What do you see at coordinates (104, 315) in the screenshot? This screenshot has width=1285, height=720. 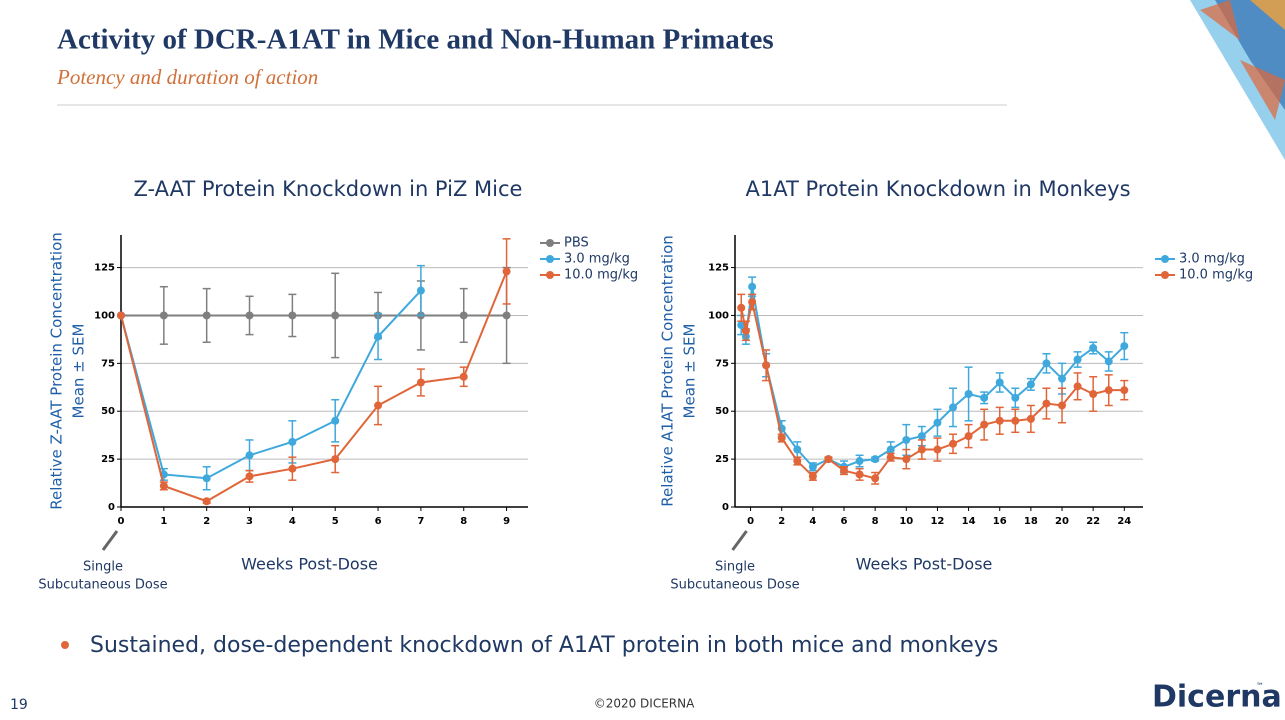 I see `y-tick-label: 100` at bounding box center [104, 315].